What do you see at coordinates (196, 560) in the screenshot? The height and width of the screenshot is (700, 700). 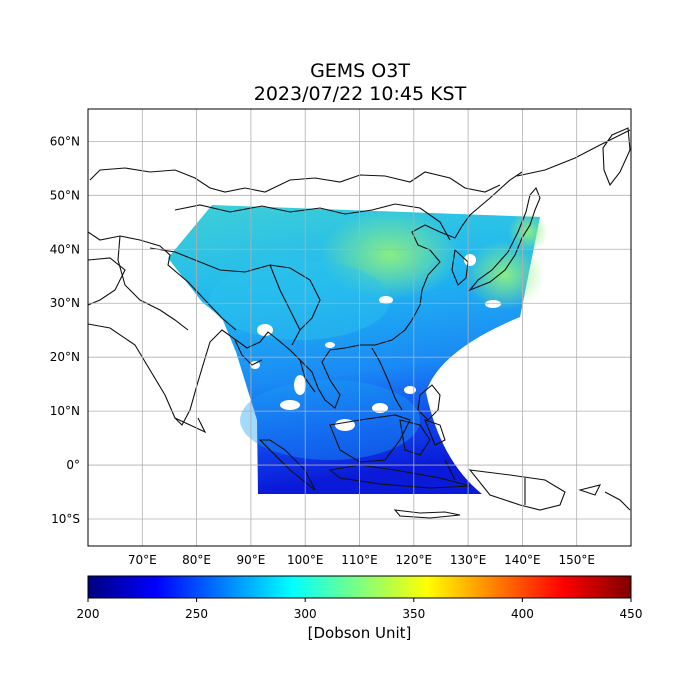 I see `lon-tick-label: 80°E` at bounding box center [196, 560].